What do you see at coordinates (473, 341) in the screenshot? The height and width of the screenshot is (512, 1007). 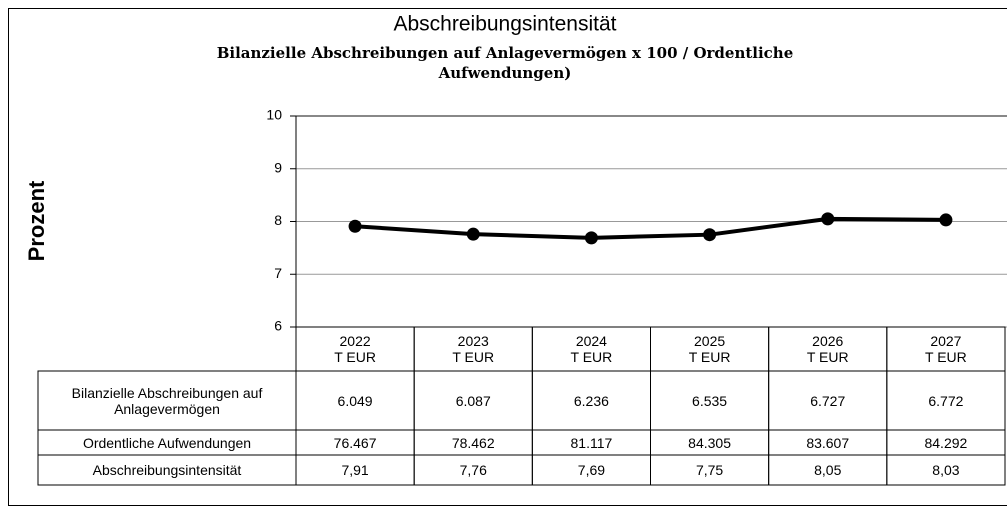 I see `x-tick-label: 2023` at bounding box center [473, 341].